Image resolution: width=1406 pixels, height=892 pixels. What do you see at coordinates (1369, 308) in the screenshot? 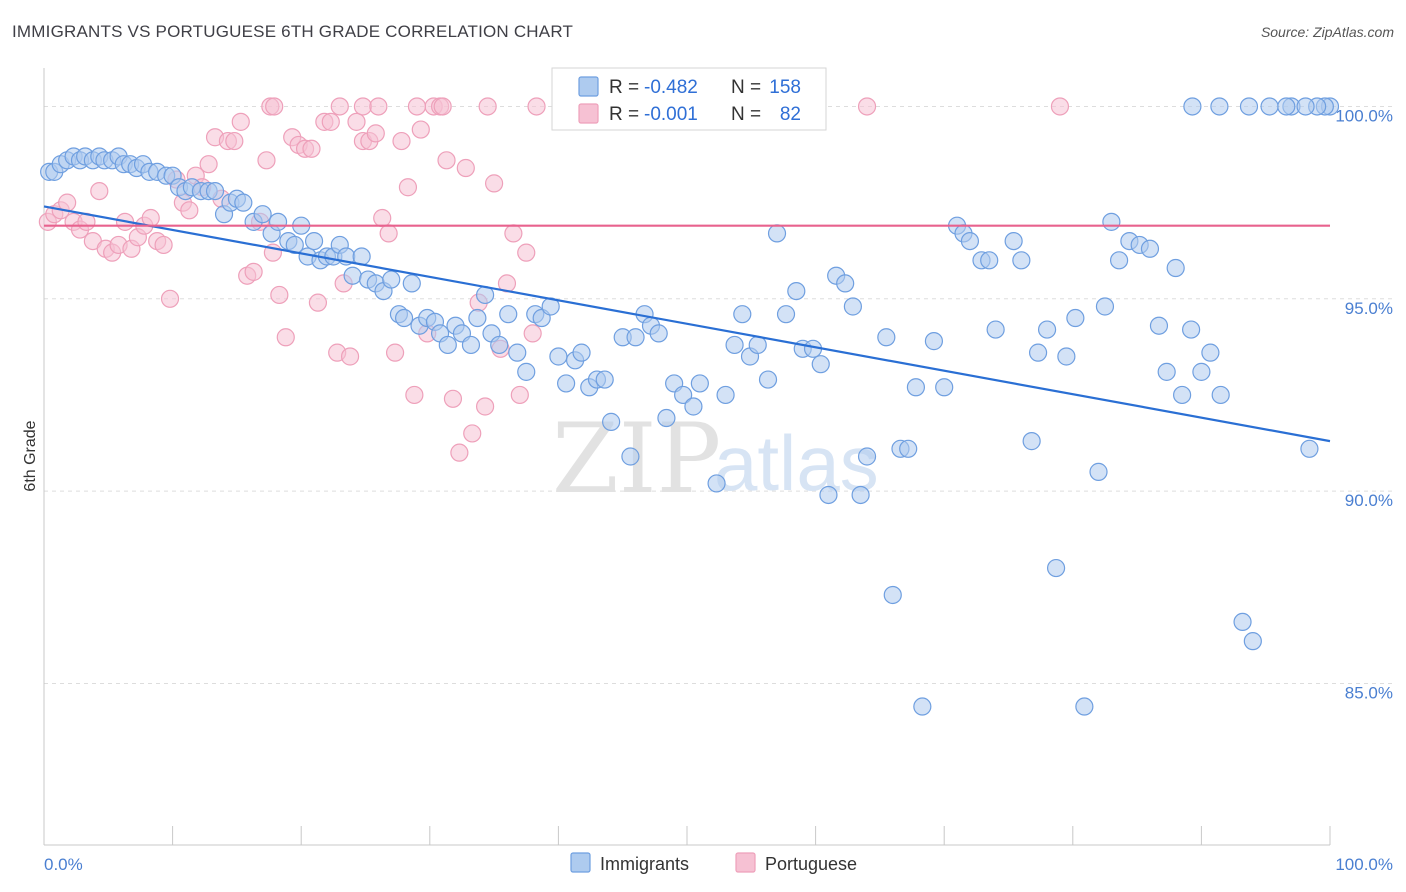
I see `y-tick-label: 95.0%` at bounding box center [1369, 308].